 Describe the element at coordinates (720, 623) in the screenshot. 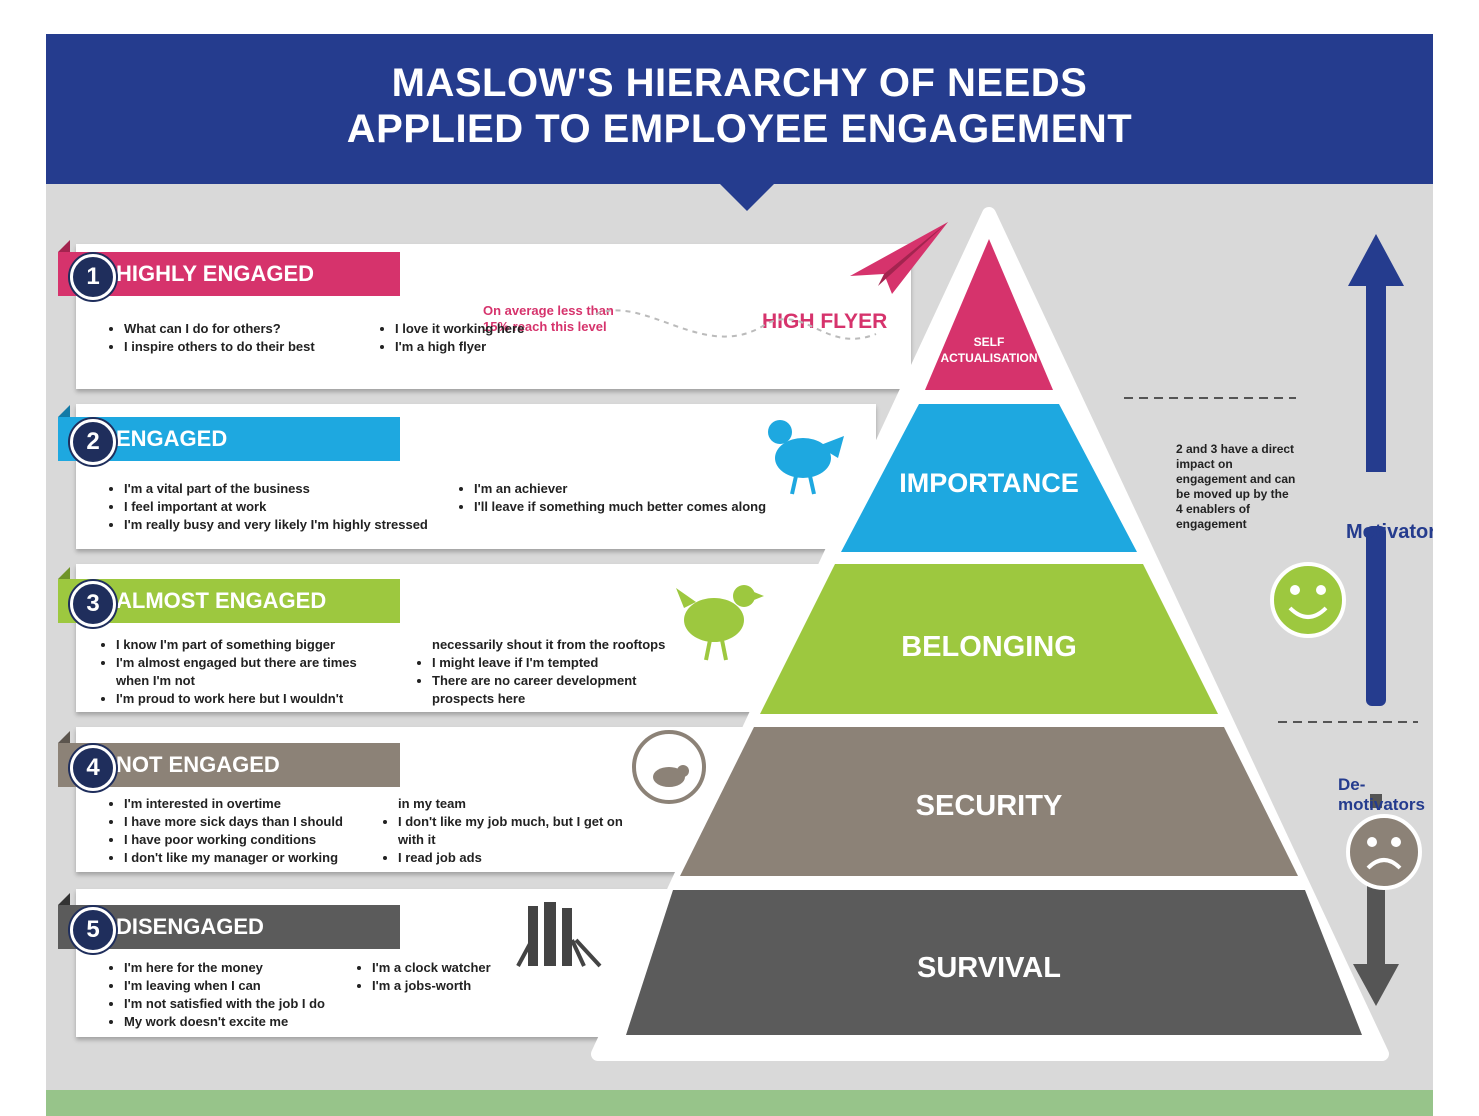

I see `chicken-icon` at that location.